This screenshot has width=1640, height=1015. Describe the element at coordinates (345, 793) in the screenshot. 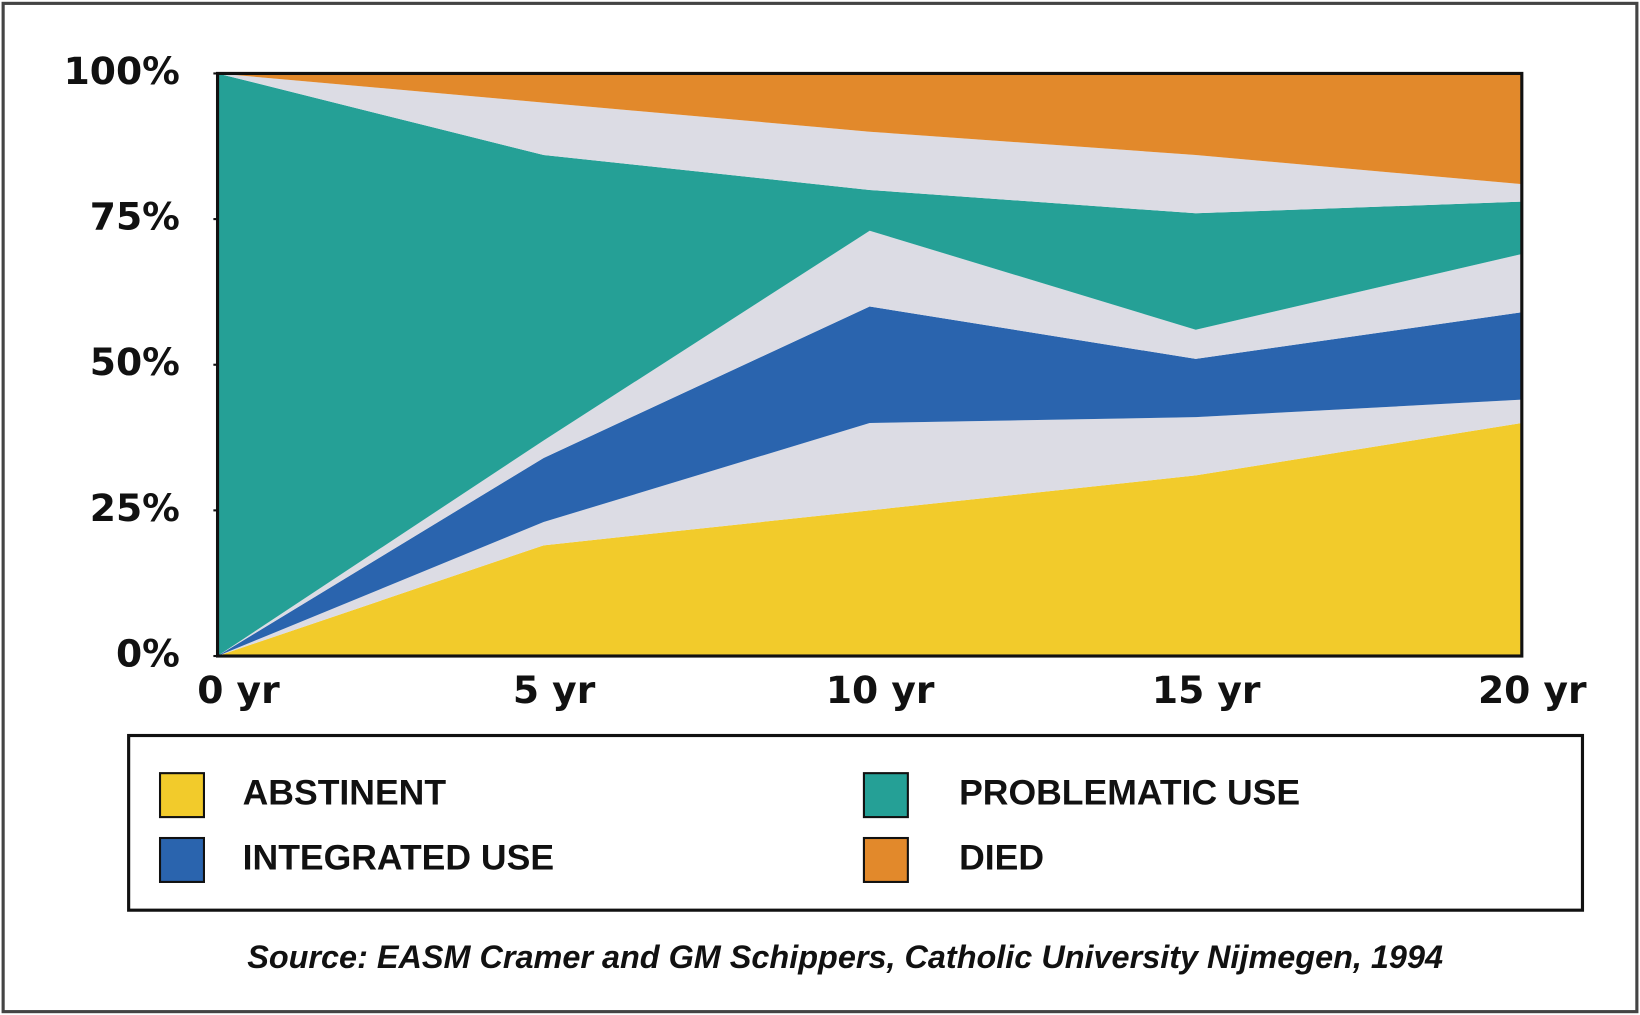

I see `legend-label: ABSTINENT` at that location.